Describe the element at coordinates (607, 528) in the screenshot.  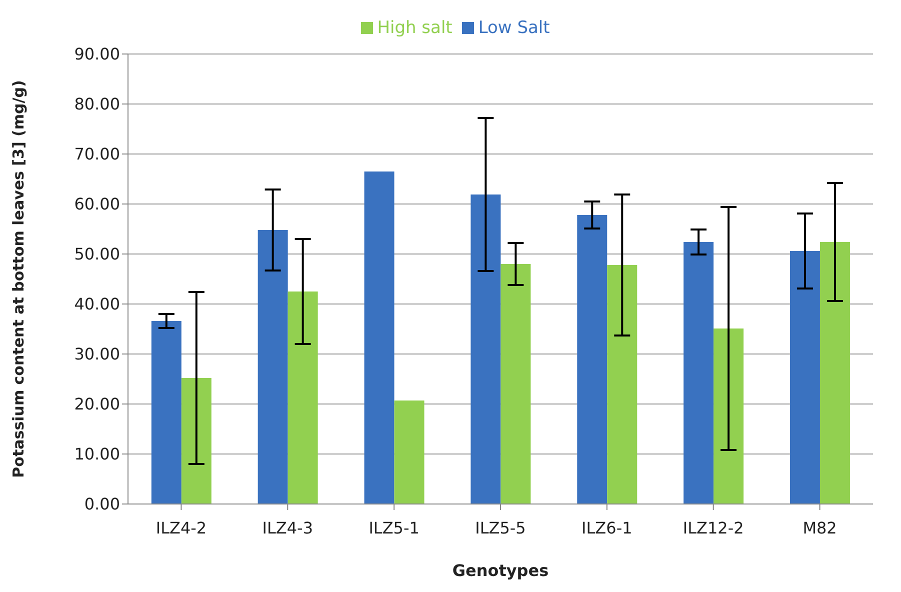
I see `x-tick-label: ILZ6-1` at that location.